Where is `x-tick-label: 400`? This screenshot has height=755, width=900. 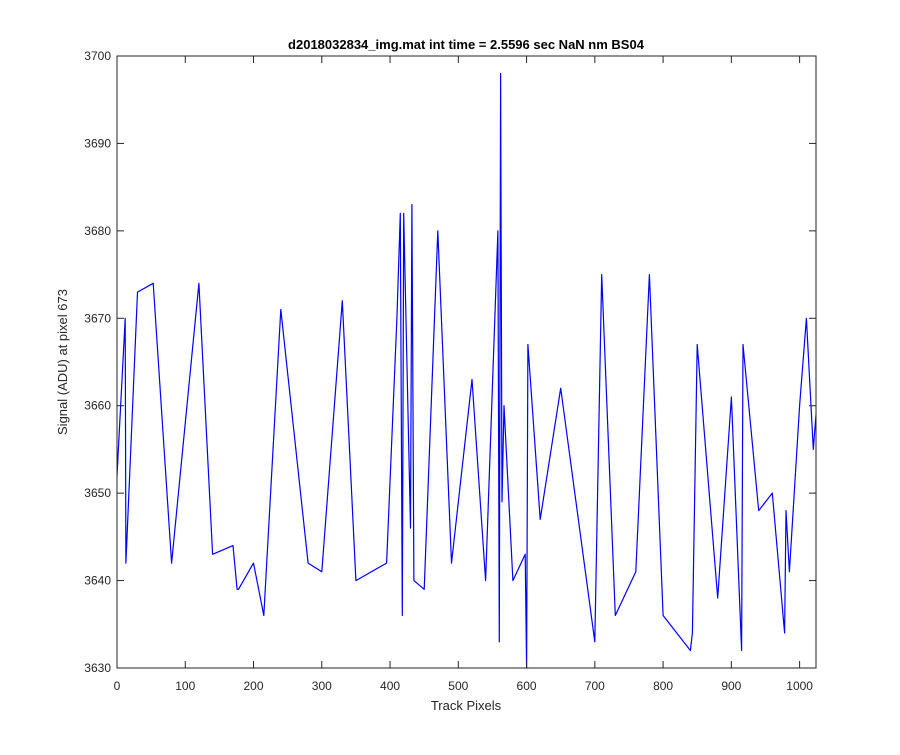 x-tick-label: 400 is located at coordinates (390, 686).